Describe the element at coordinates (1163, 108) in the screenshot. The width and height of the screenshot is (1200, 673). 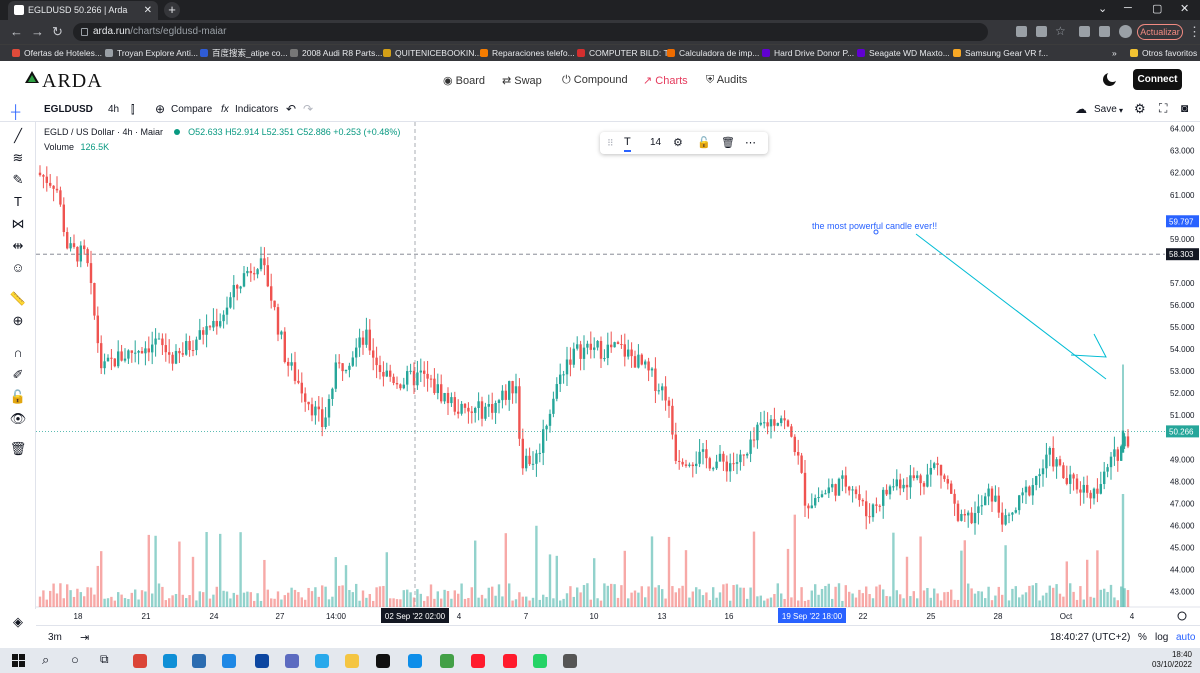
I see `fullscreen-icon: ⛶` at that location.